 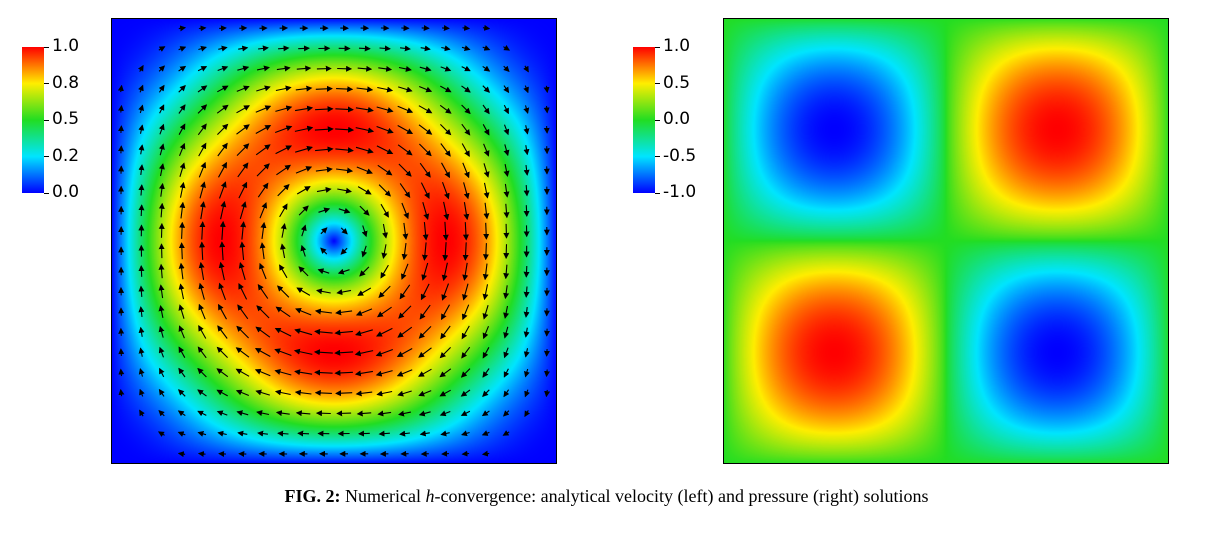 What do you see at coordinates (657, 193) in the screenshot?
I see `pressure-colorbar-tick-mark` at bounding box center [657, 193].